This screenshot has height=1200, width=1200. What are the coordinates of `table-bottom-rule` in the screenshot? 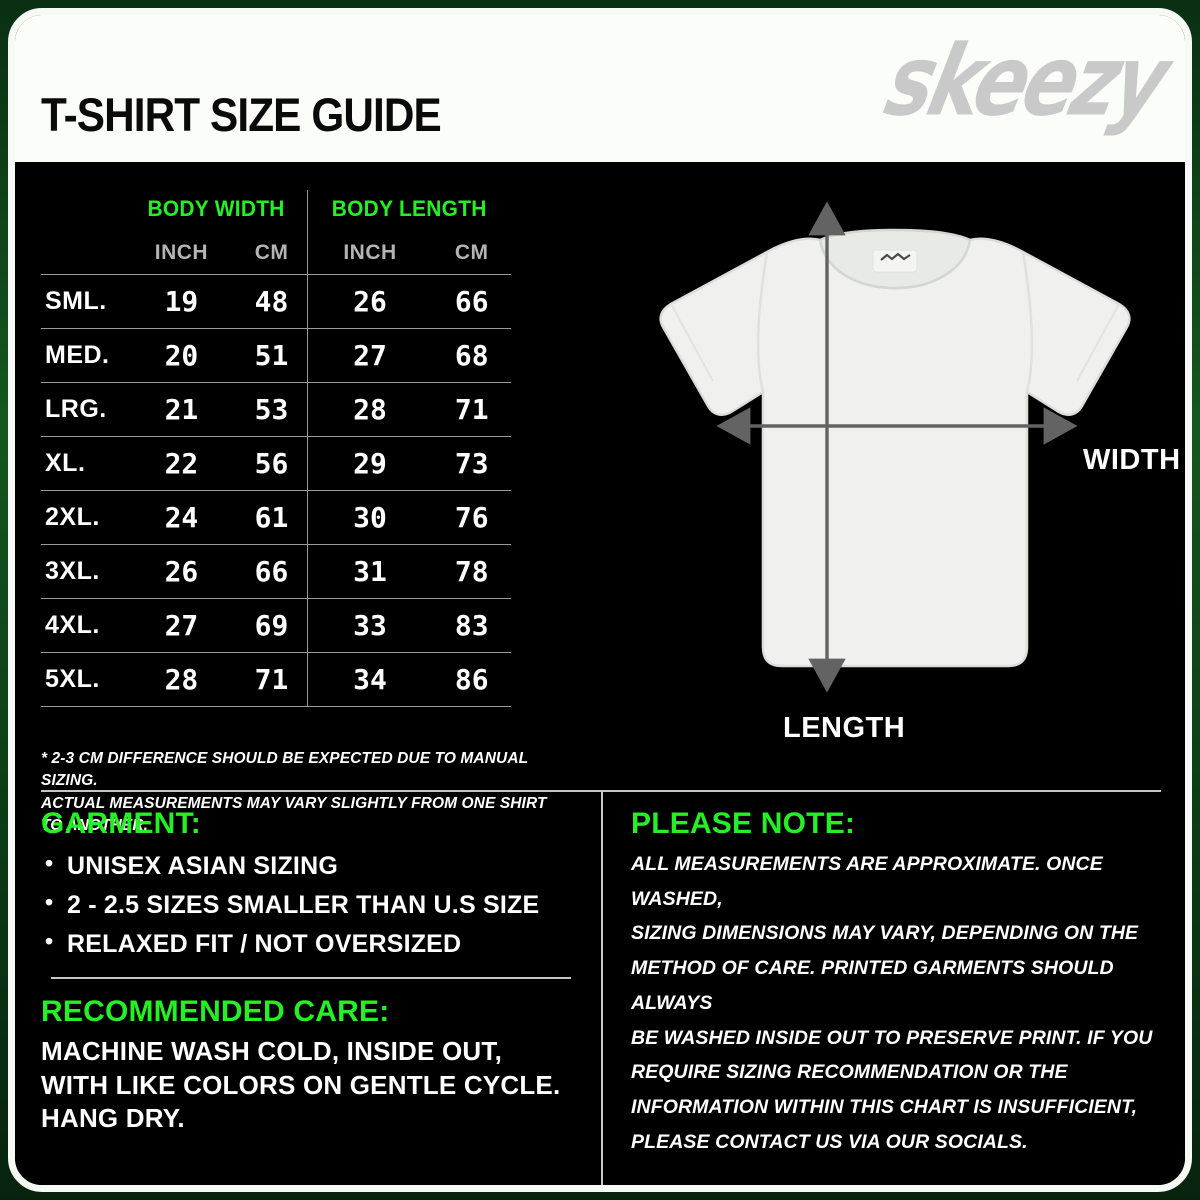 It's located at (276, 706).